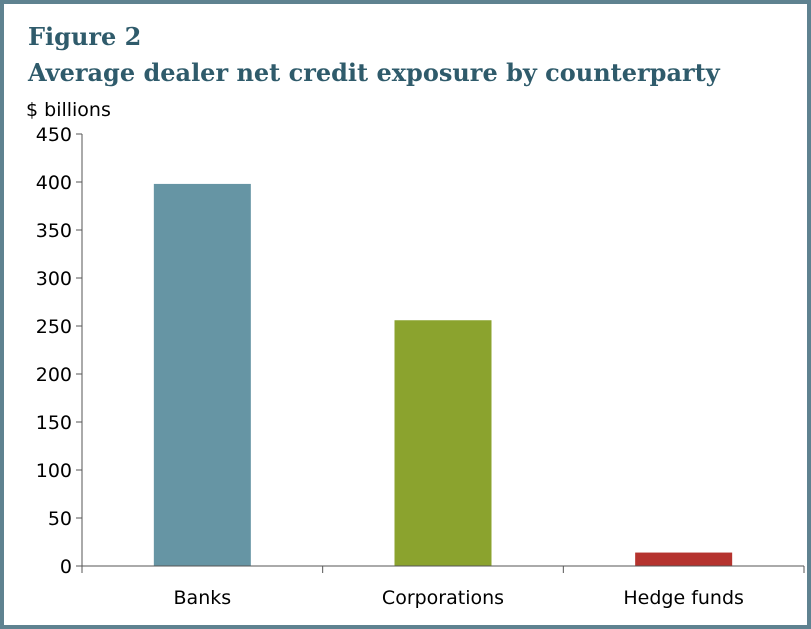 This screenshot has width=811, height=629. I want to click on y-tick-label: 0, so click(66, 567).